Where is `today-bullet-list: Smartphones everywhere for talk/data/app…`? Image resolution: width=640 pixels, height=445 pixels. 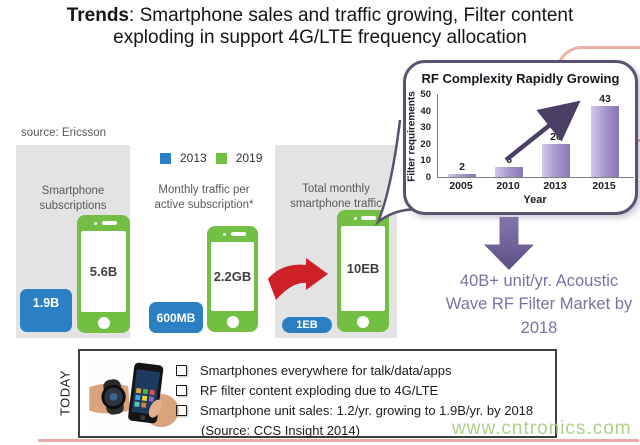
today-bullet-list: Smartphones everywhere for talk/data/app… is located at coordinates (362, 401).